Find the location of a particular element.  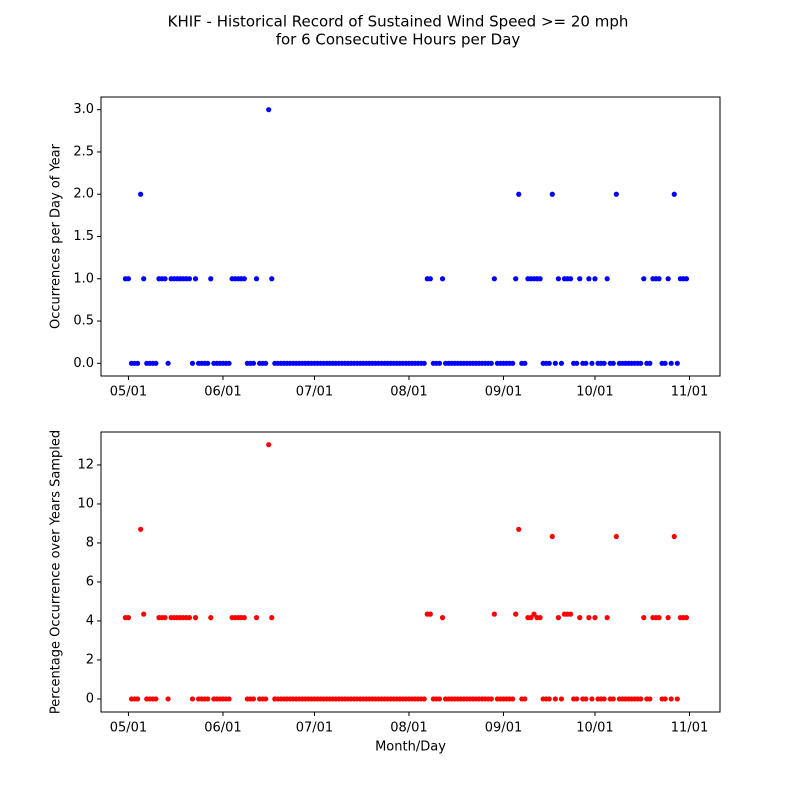

y-tick-label: 2.0 is located at coordinates (83, 194).